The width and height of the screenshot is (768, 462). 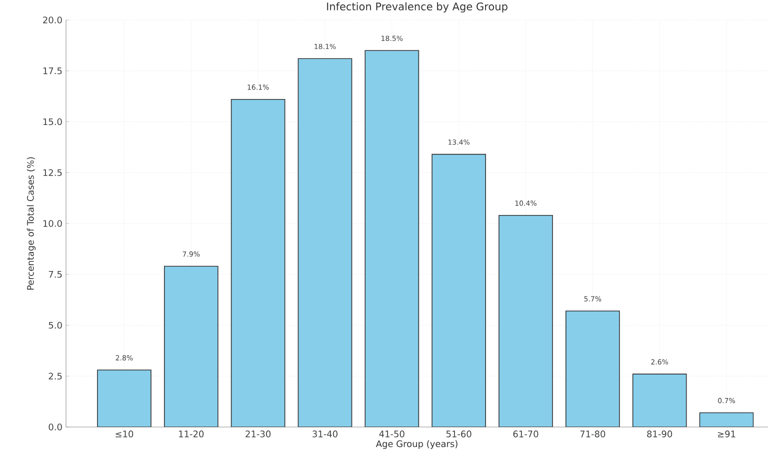 I want to click on x-tick-label: 51-60, so click(x=459, y=434).